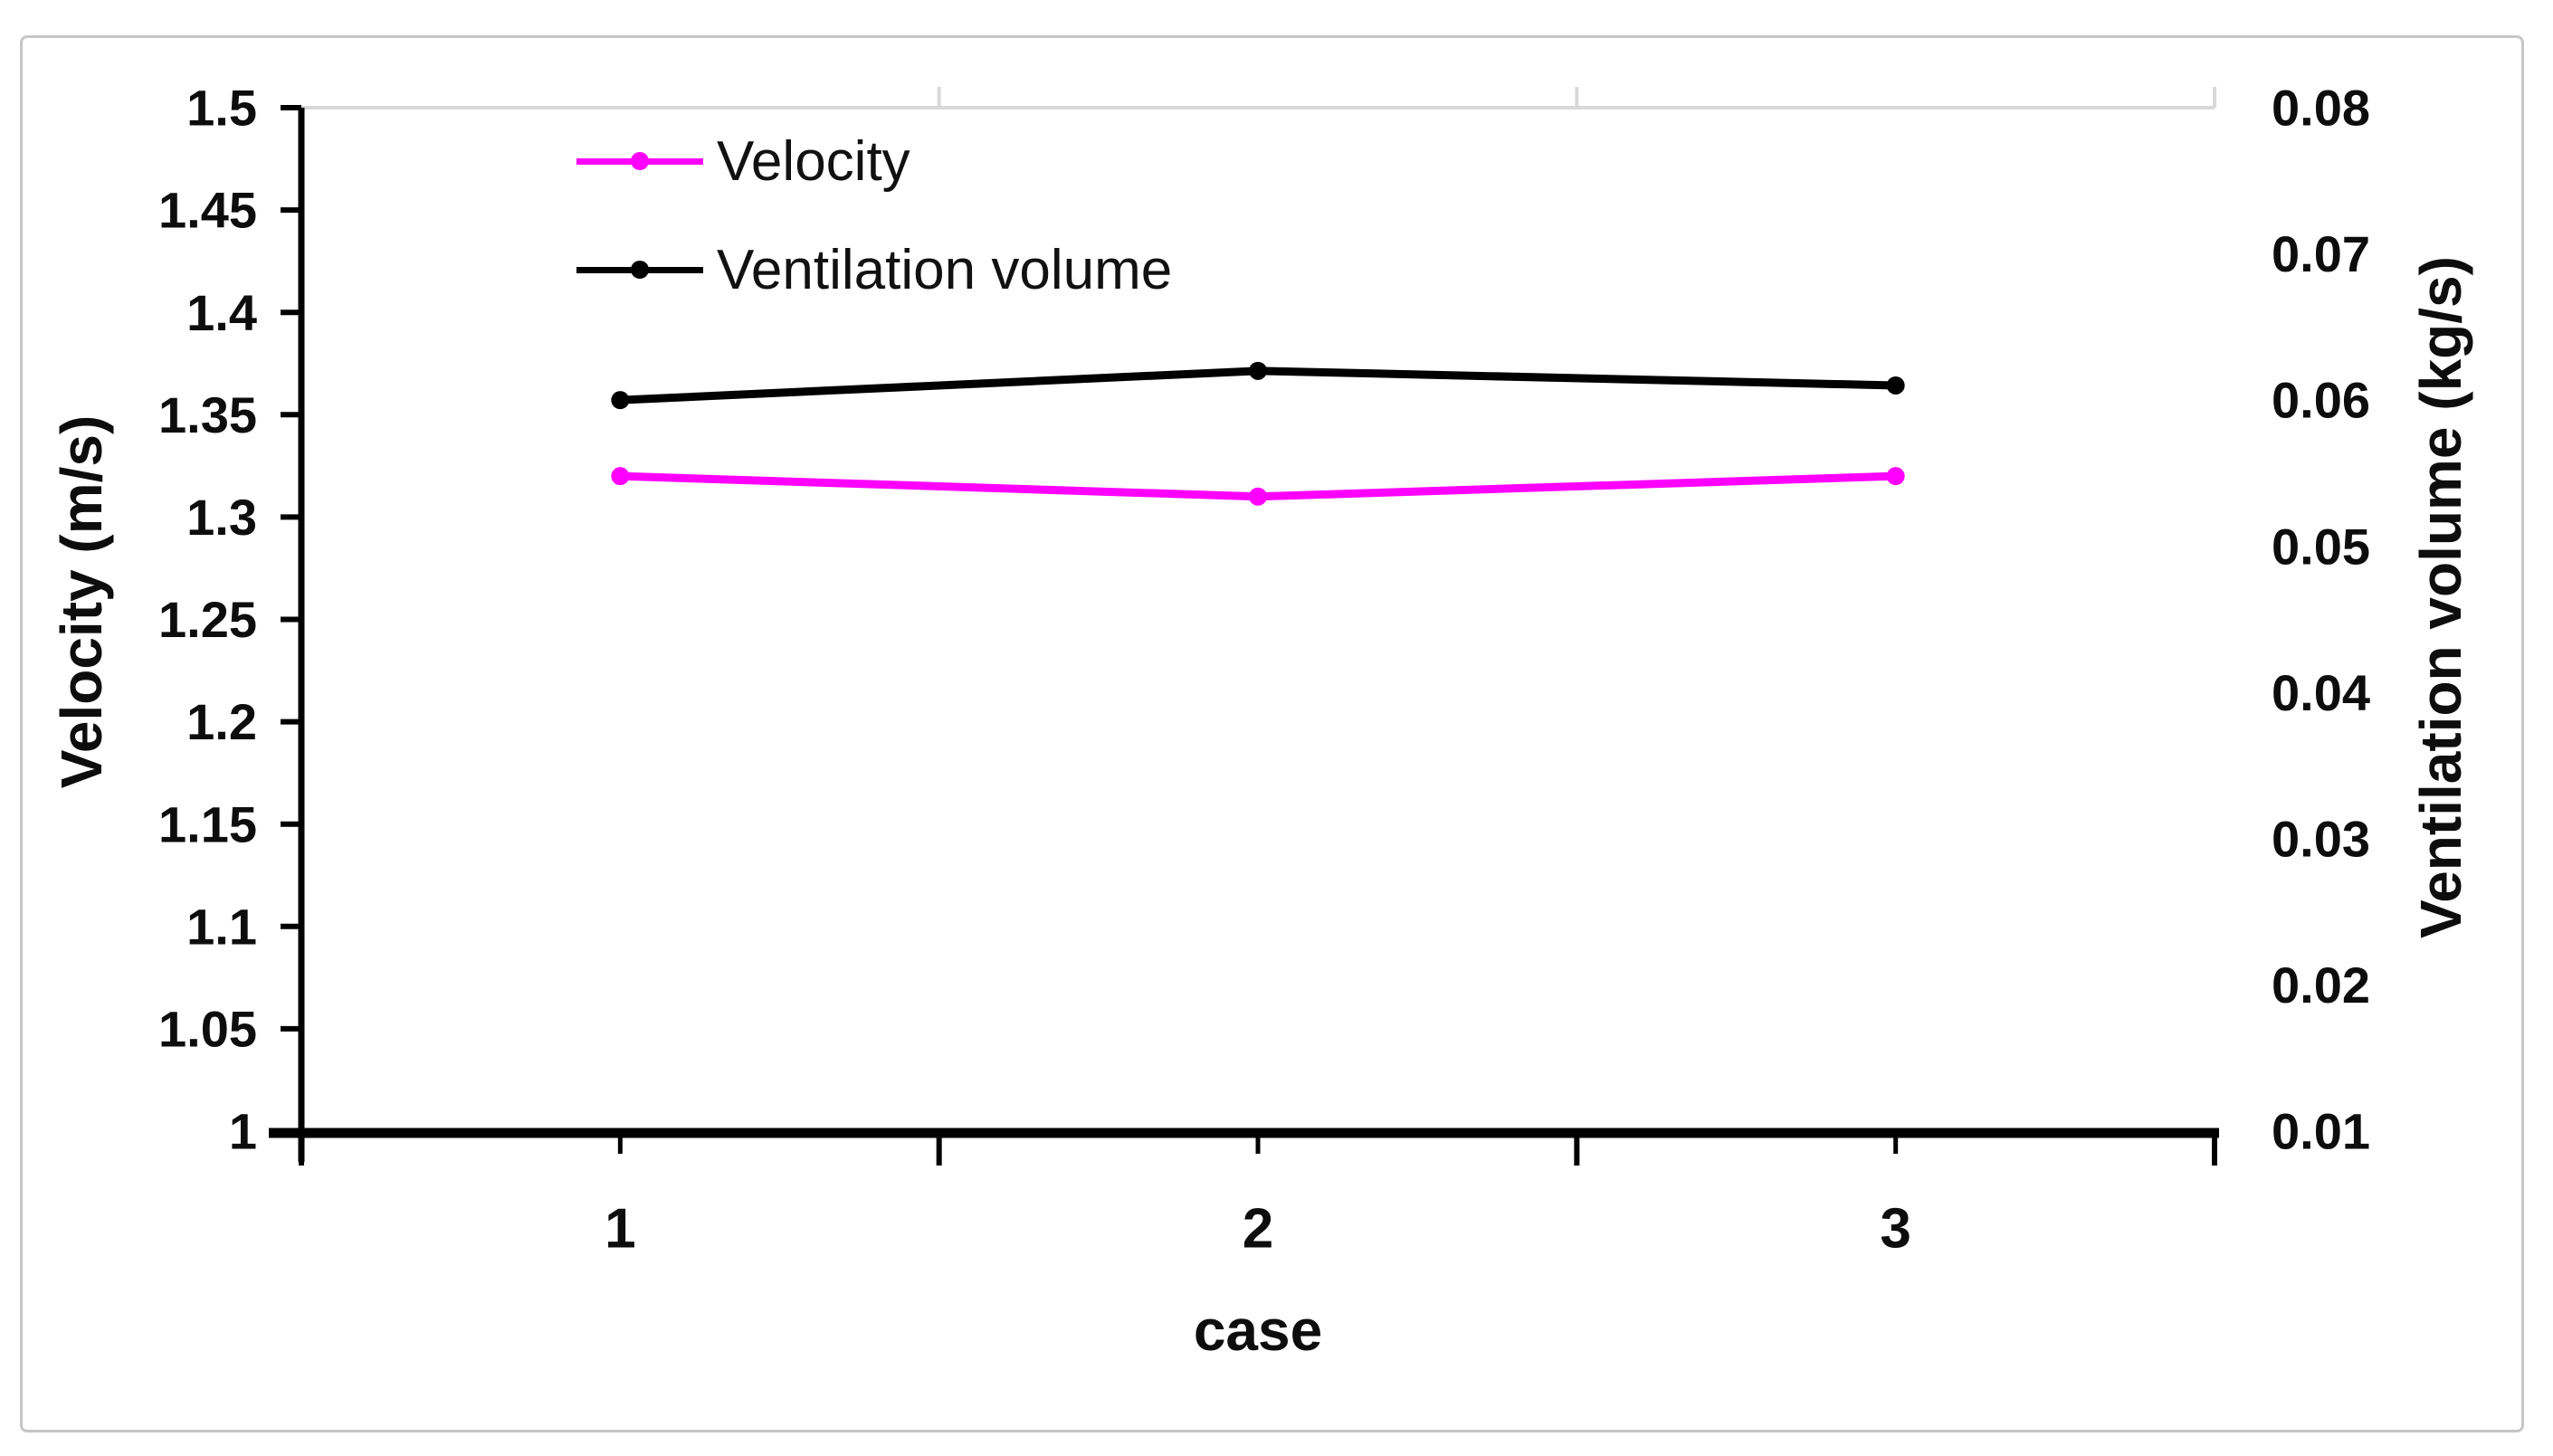 The height and width of the screenshot is (1456, 2553). I want to click on right-axis-title: Ventilation volume (kg/s), so click(2440, 597).